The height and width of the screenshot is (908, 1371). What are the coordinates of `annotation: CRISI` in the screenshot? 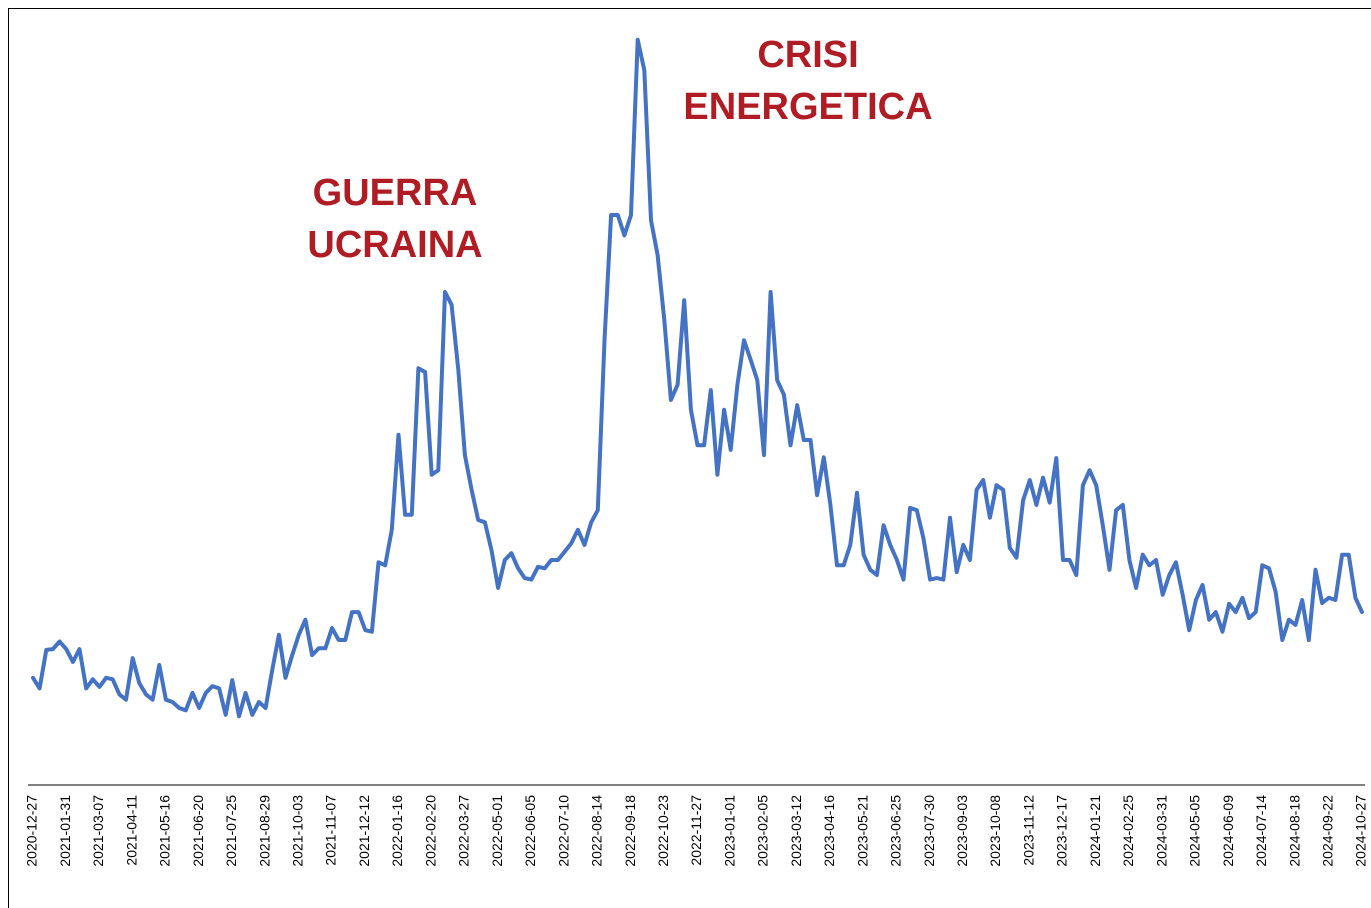 It's located at (807, 55).